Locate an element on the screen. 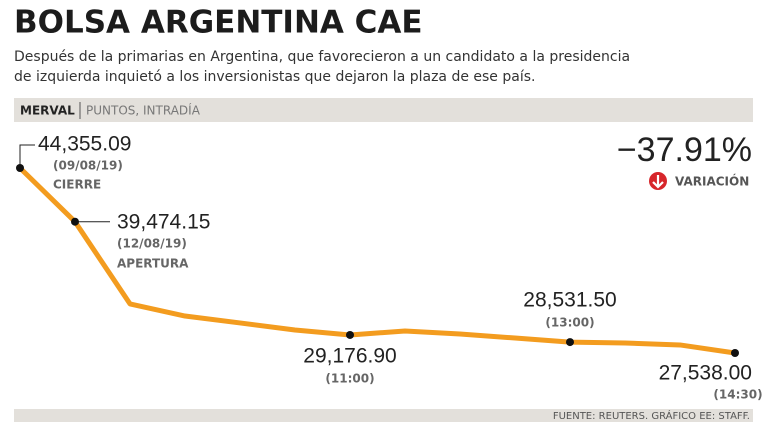 The width and height of the screenshot is (768, 433). header-bar is located at coordinates (383, 110).